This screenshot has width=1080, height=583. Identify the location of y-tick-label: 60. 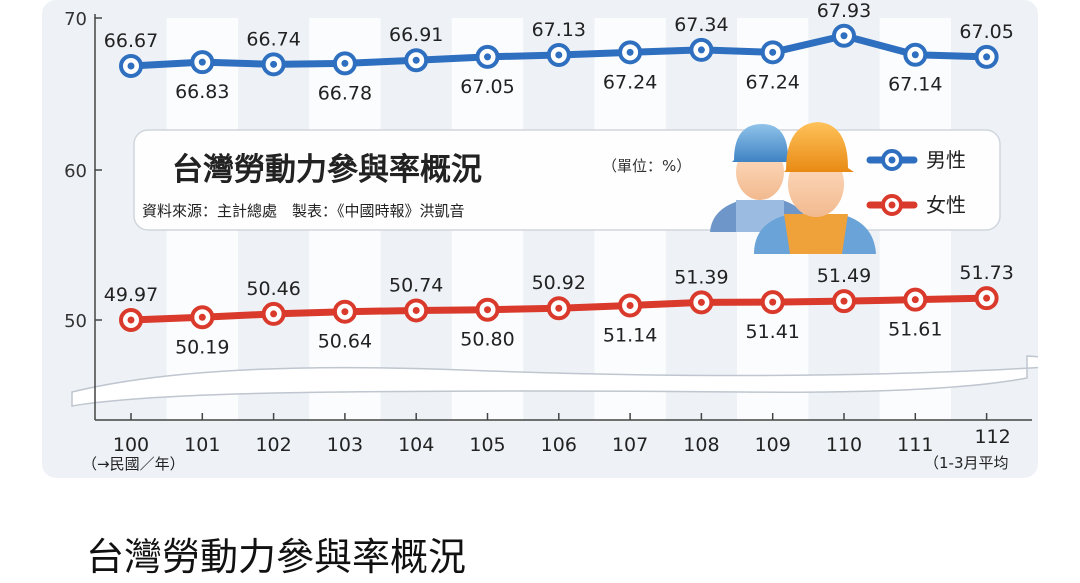
(75, 171).